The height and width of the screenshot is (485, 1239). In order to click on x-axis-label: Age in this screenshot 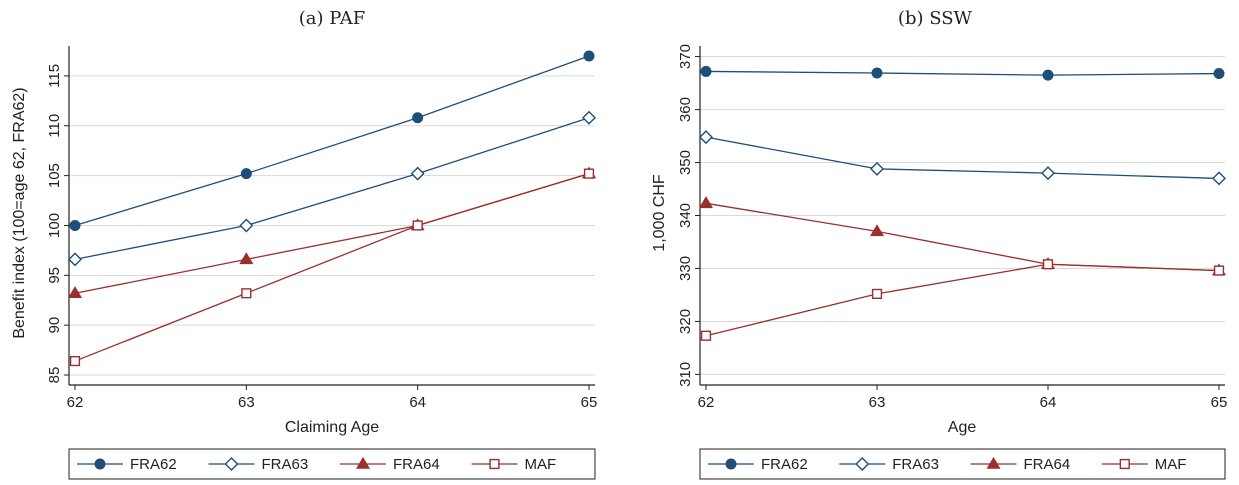, I will do `click(962, 427)`.